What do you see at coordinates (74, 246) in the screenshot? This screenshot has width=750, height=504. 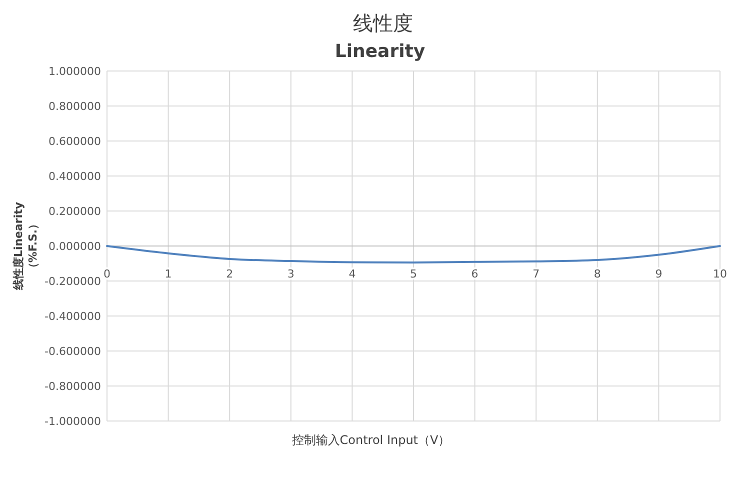 I see `y-tick-label: 0.000000` at bounding box center [74, 246].